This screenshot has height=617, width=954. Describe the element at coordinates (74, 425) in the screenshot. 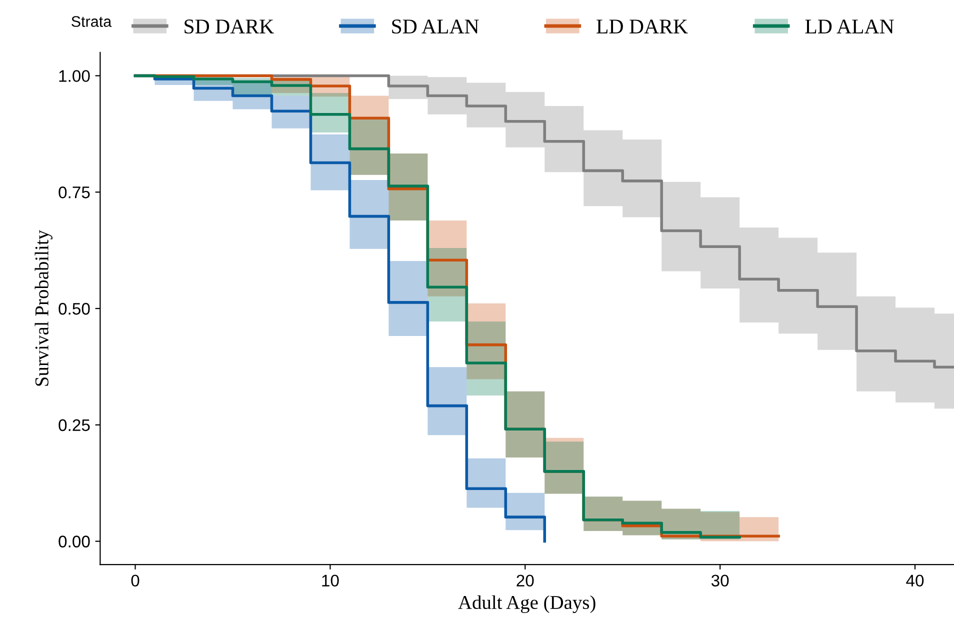

I see `y-tick-label: 0.25` at that location.